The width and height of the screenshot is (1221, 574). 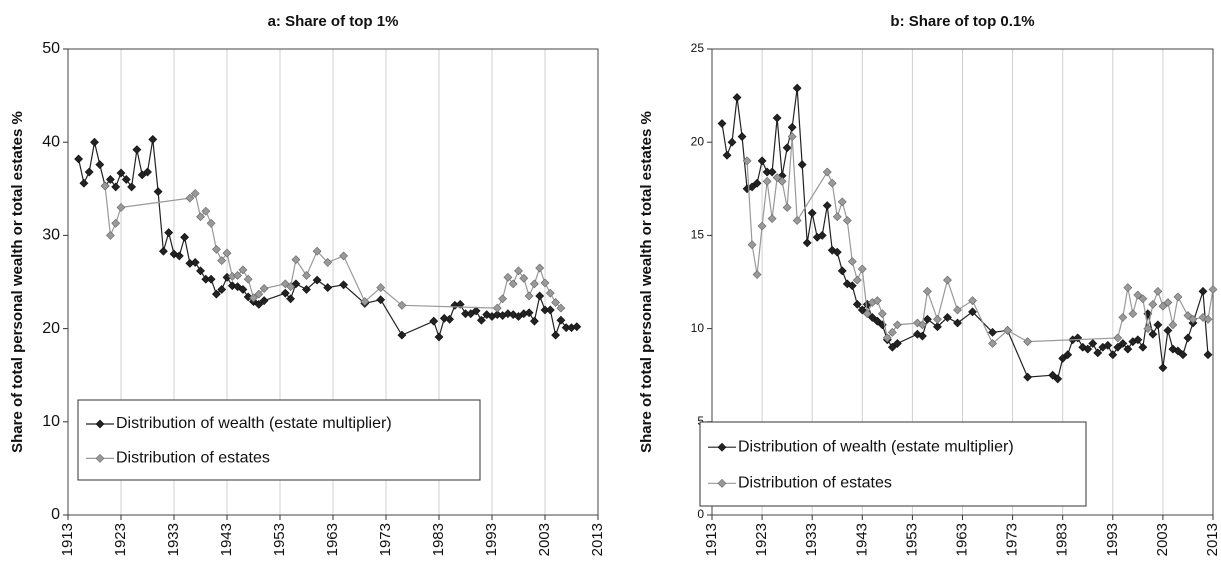 What do you see at coordinates (893, 464) in the screenshot?
I see `legend-box` at bounding box center [893, 464].